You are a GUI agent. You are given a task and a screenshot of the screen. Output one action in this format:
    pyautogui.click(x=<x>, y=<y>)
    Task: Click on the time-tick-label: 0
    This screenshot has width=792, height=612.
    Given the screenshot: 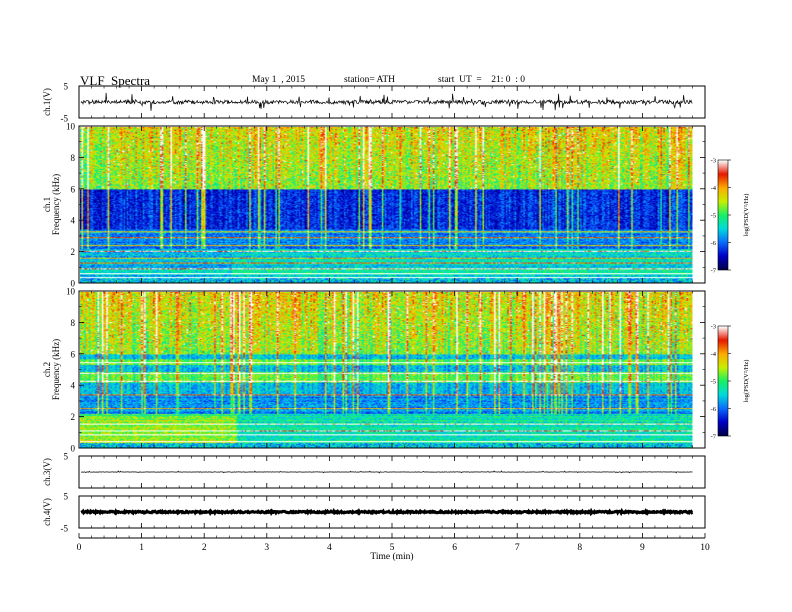 What is the action you would take?
    pyautogui.click(x=79, y=548)
    